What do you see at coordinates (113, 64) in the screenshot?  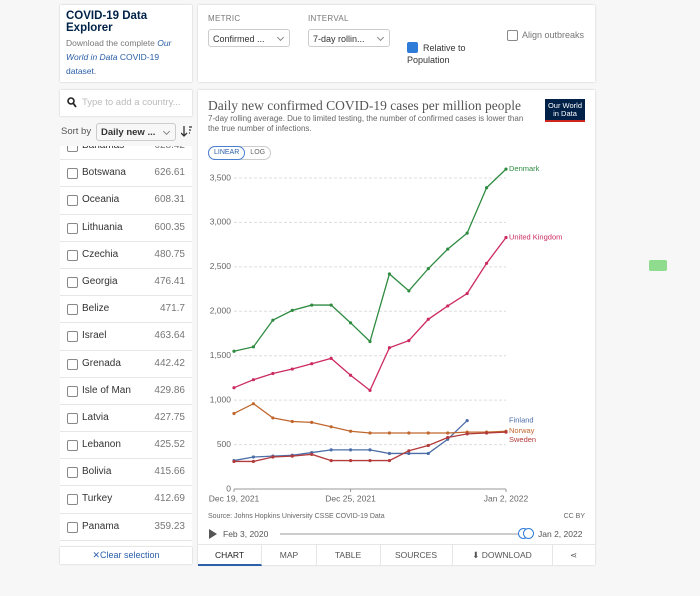 I see `link: COVID-19 dataset` at bounding box center [113, 64].